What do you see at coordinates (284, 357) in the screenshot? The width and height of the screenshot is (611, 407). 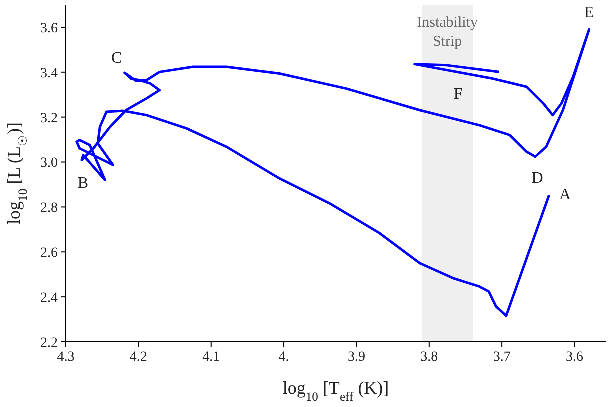 I see `x-tick-label: 4.` at bounding box center [284, 357].